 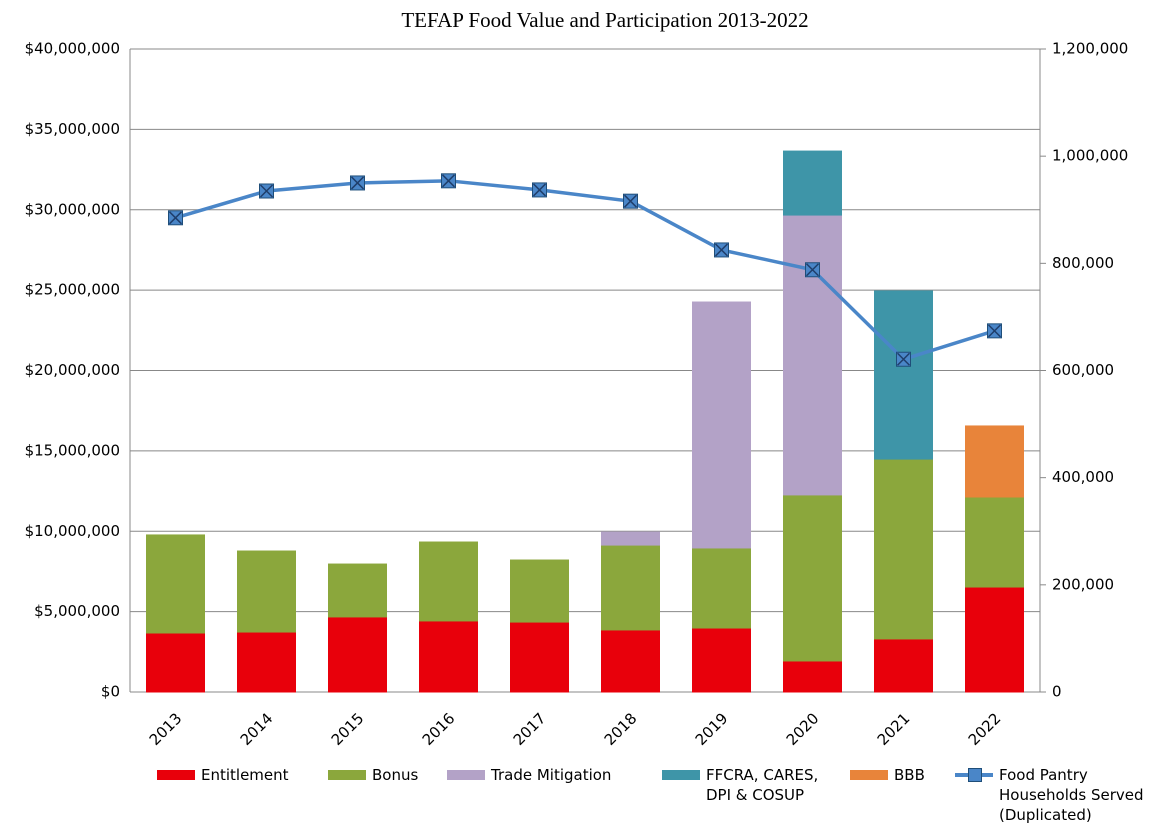 What do you see at coordinates (1083, 584) in the screenshot?
I see `y2-tick-label: 200,000` at bounding box center [1083, 584].